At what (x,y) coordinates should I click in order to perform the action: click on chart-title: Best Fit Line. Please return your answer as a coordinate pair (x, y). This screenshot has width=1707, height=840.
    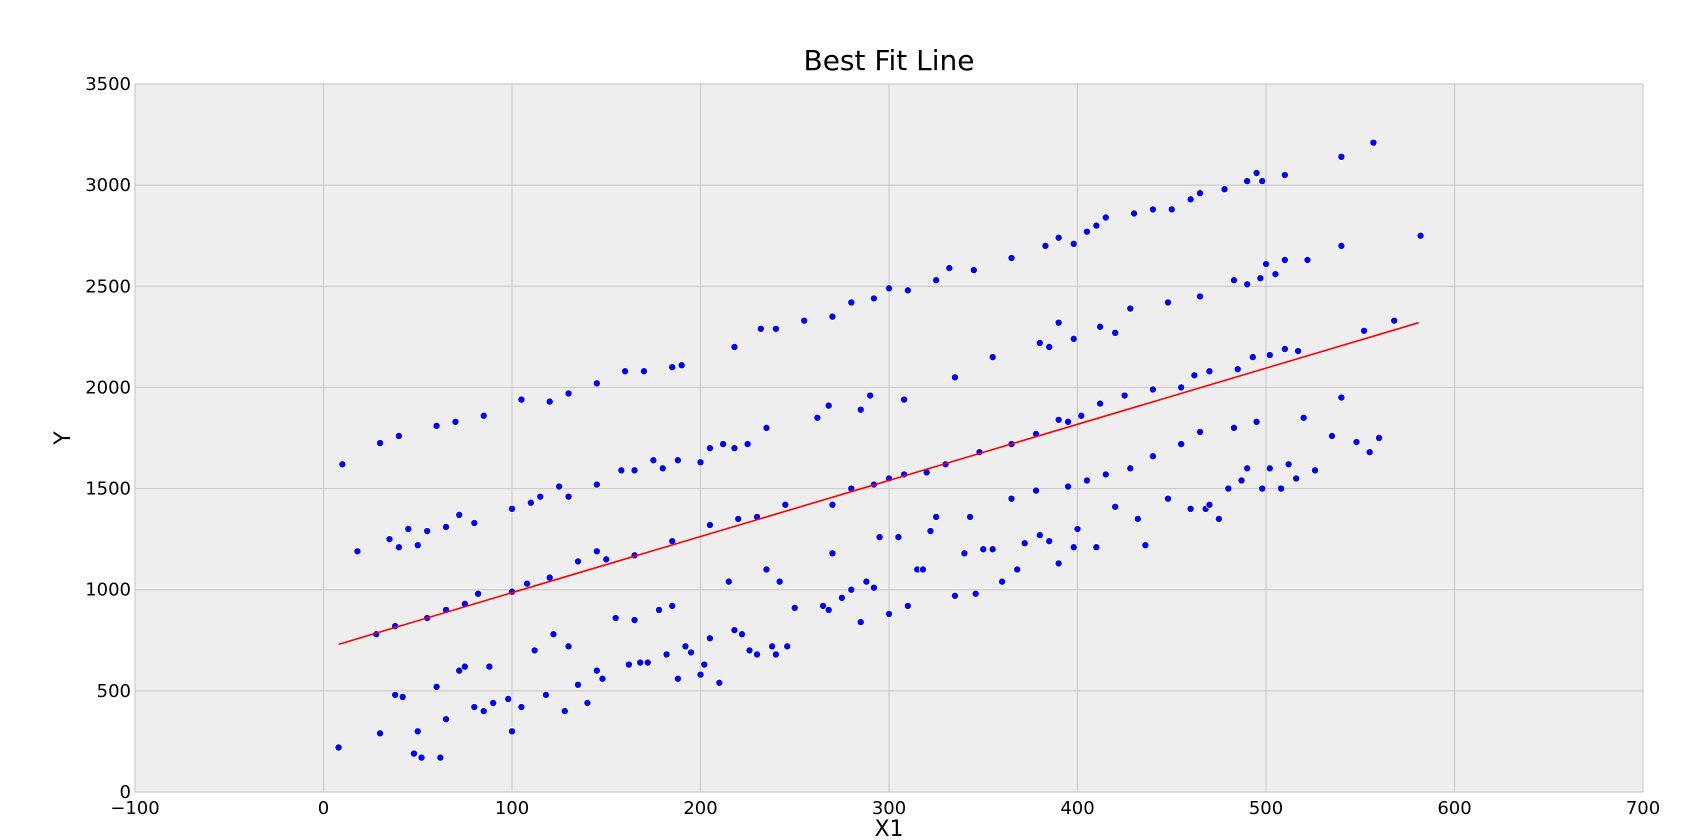
    Looking at the image, I should click on (889, 60).